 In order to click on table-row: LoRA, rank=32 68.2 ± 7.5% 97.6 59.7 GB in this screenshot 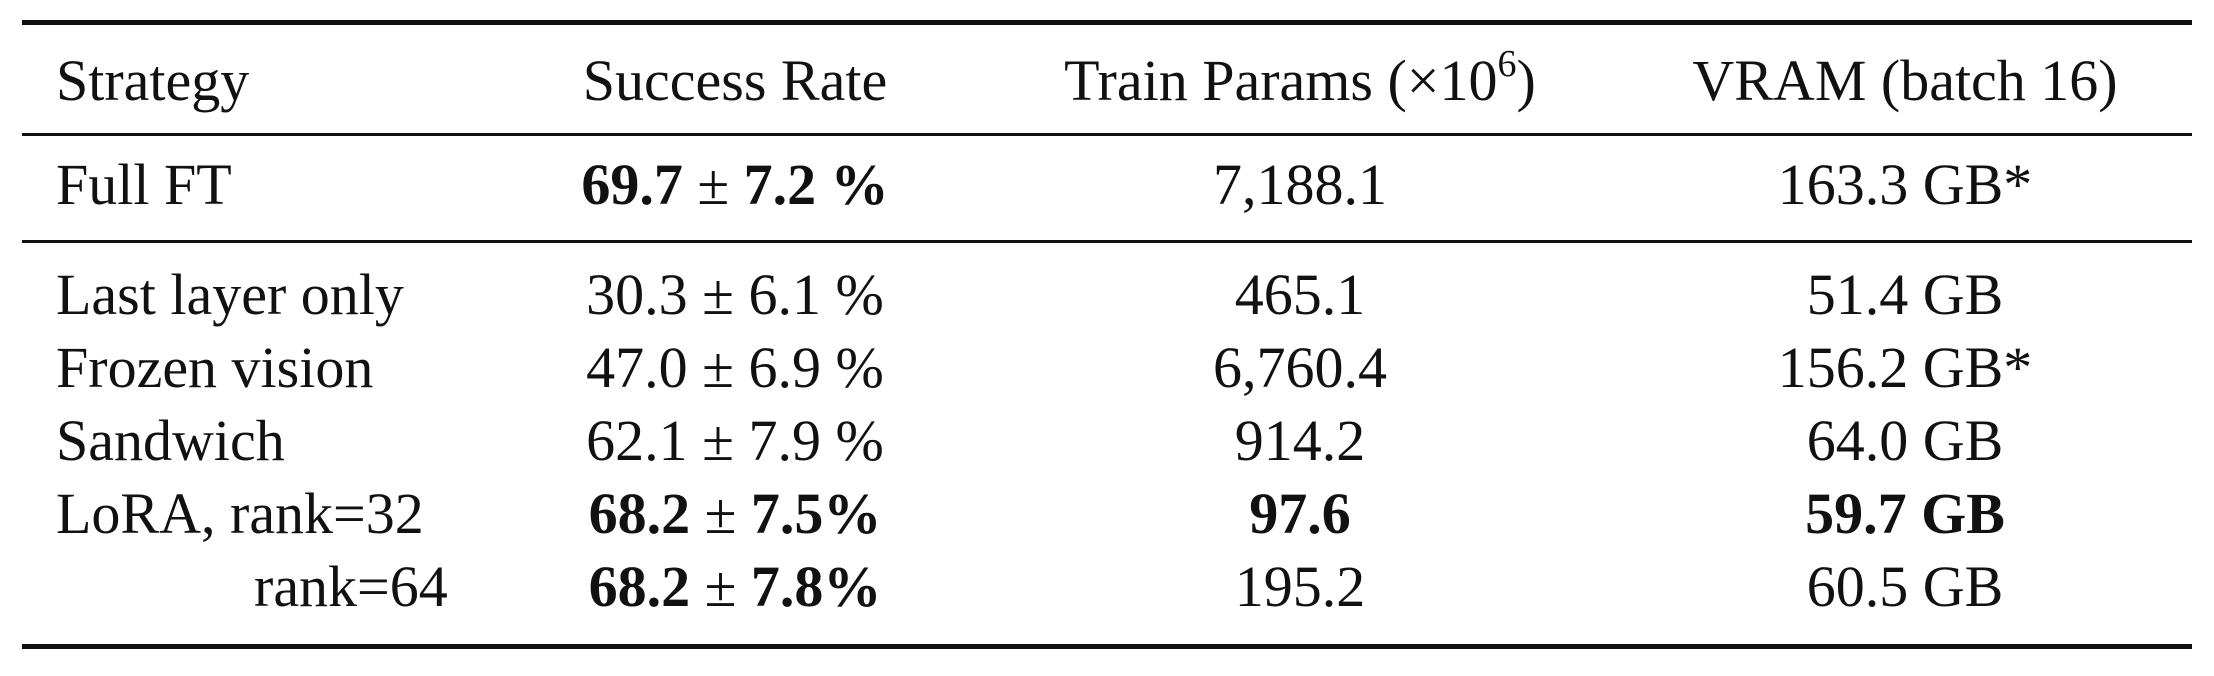, I will do `click(1107, 514)`.